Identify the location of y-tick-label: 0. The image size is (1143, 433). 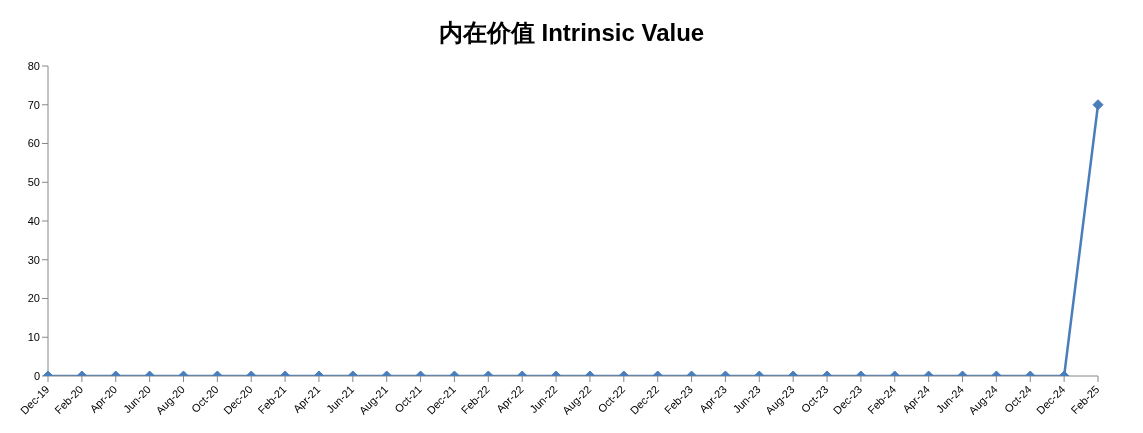
(36, 375).